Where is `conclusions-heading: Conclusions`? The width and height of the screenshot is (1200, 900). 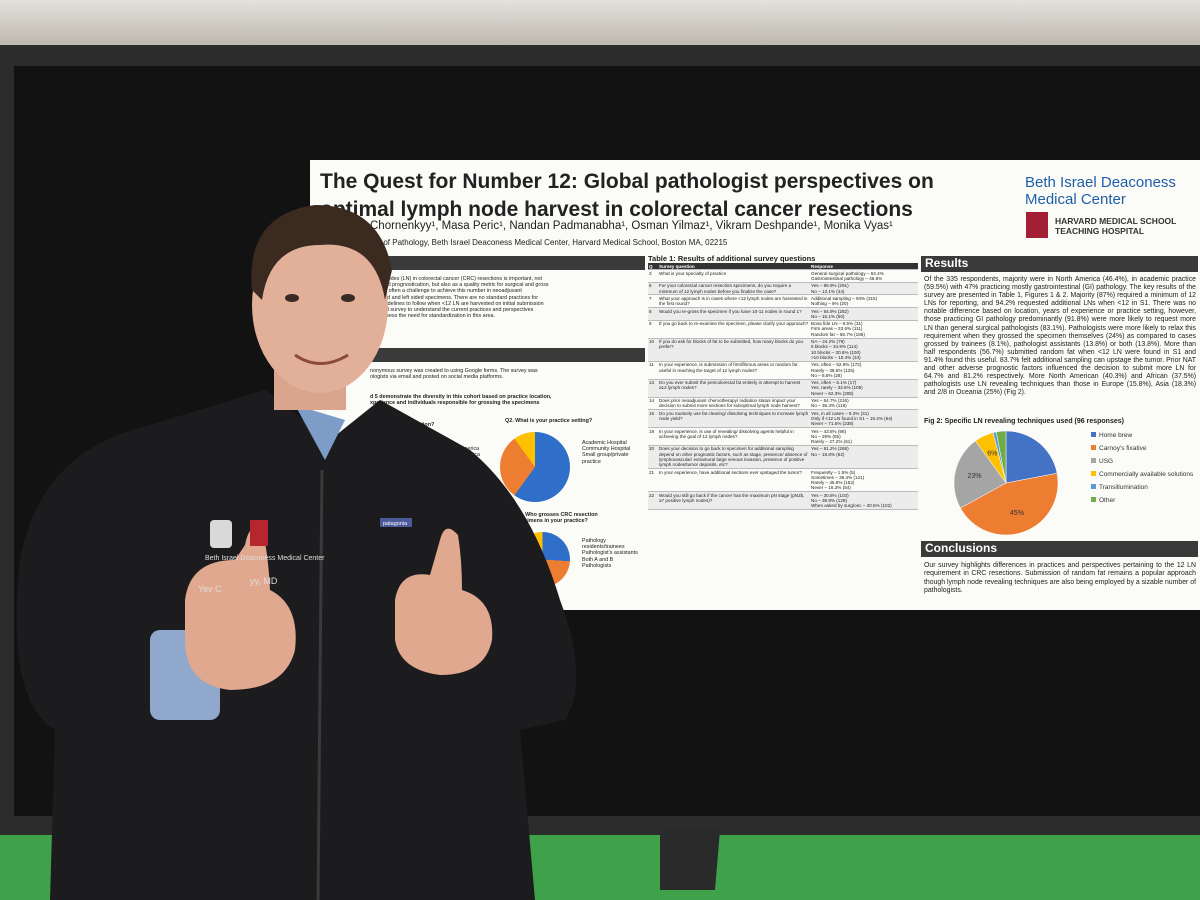 conclusions-heading: Conclusions is located at coordinates (1059, 549).